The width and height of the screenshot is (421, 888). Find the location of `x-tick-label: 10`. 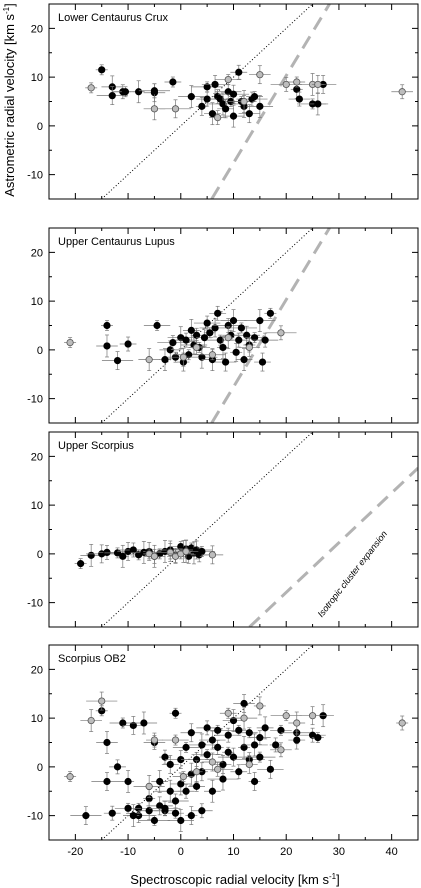

x-tick-label: 10 is located at coordinates (233, 852).